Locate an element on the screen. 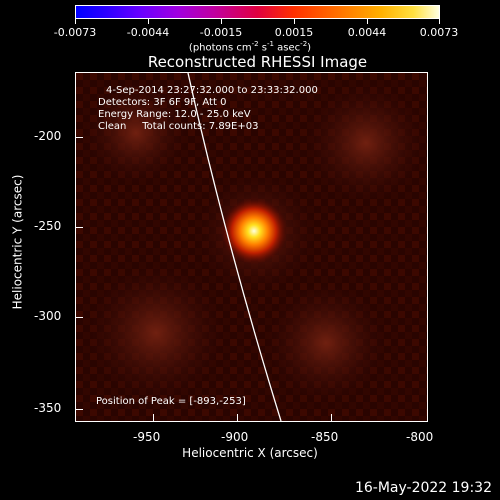 This screenshot has height=500, width=500. image-title: Reconstructed RHESSI Image is located at coordinates (257, 62).